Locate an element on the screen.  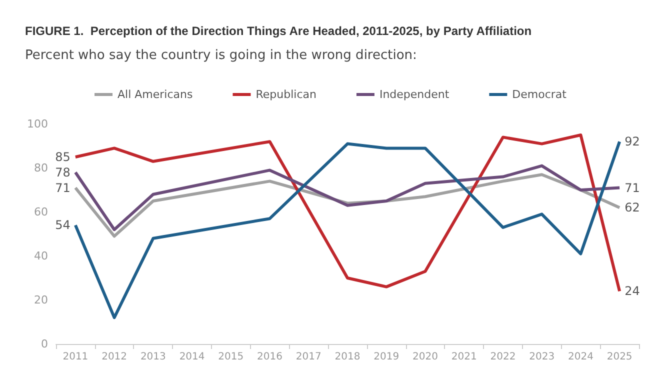
y-tick-label: 20 is located at coordinates (41, 300).